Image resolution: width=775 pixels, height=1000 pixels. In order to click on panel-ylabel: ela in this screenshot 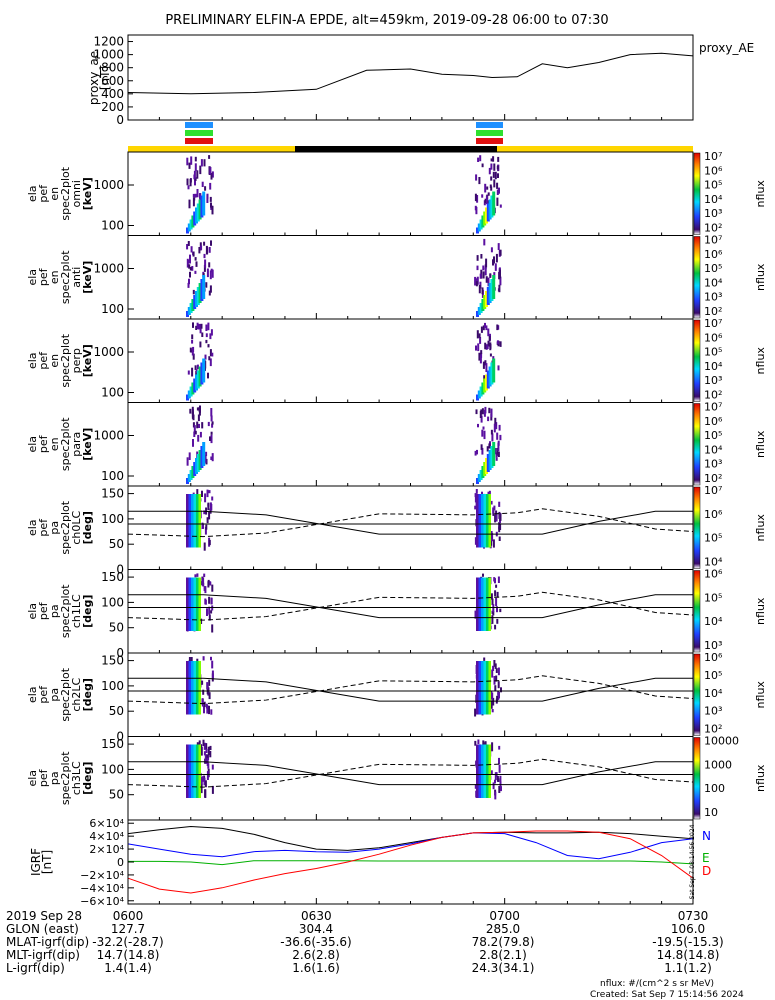, I will do `click(32, 360)`.